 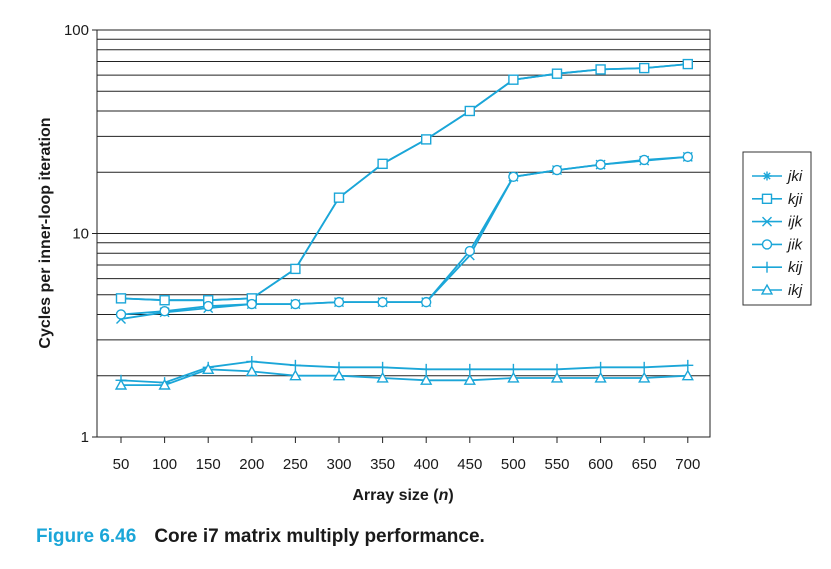 I want to click on x-tick-label: 300, so click(x=338, y=464).